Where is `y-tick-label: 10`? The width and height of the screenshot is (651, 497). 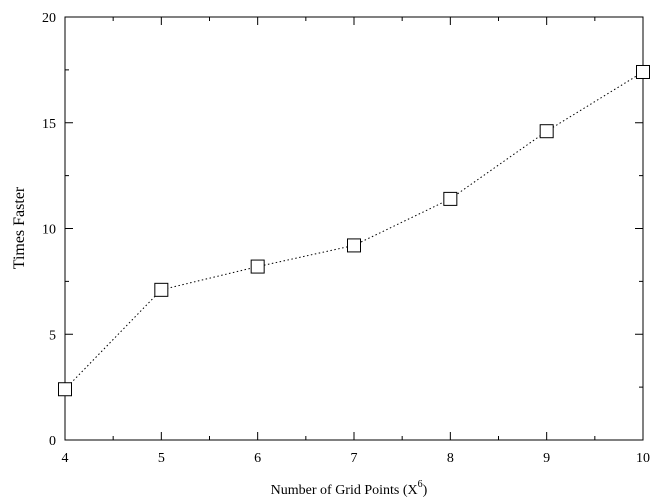 y-tick-label: 10 is located at coordinates (49, 230).